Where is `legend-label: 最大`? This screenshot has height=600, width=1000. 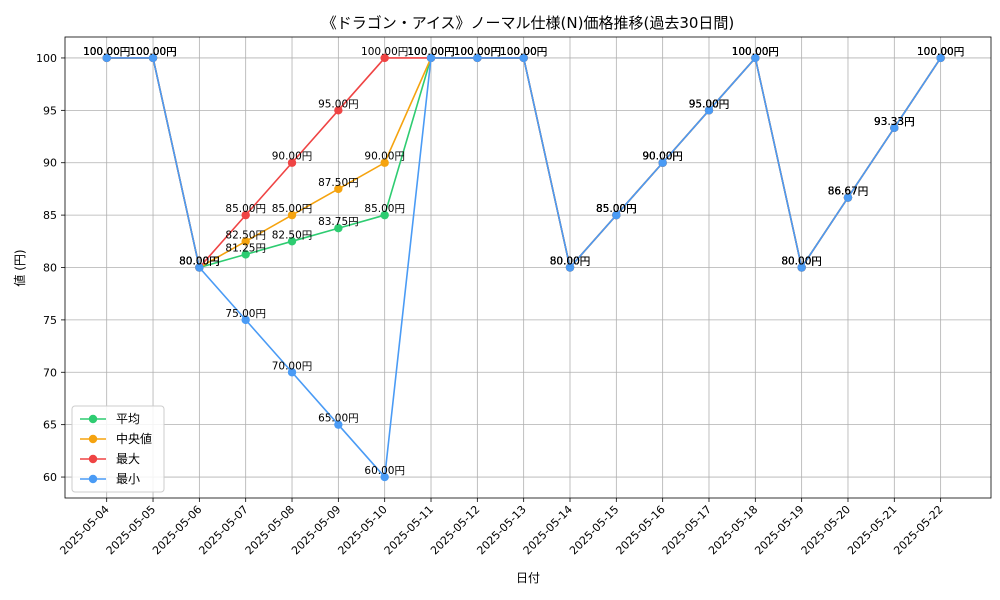
legend-label: 最大 is located at coordinates (128, 459).